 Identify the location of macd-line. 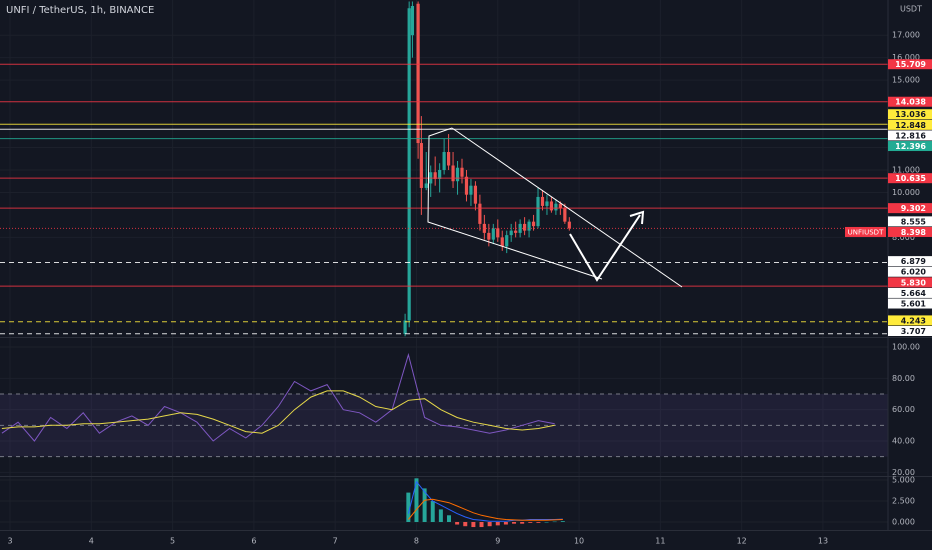
(485, 509).